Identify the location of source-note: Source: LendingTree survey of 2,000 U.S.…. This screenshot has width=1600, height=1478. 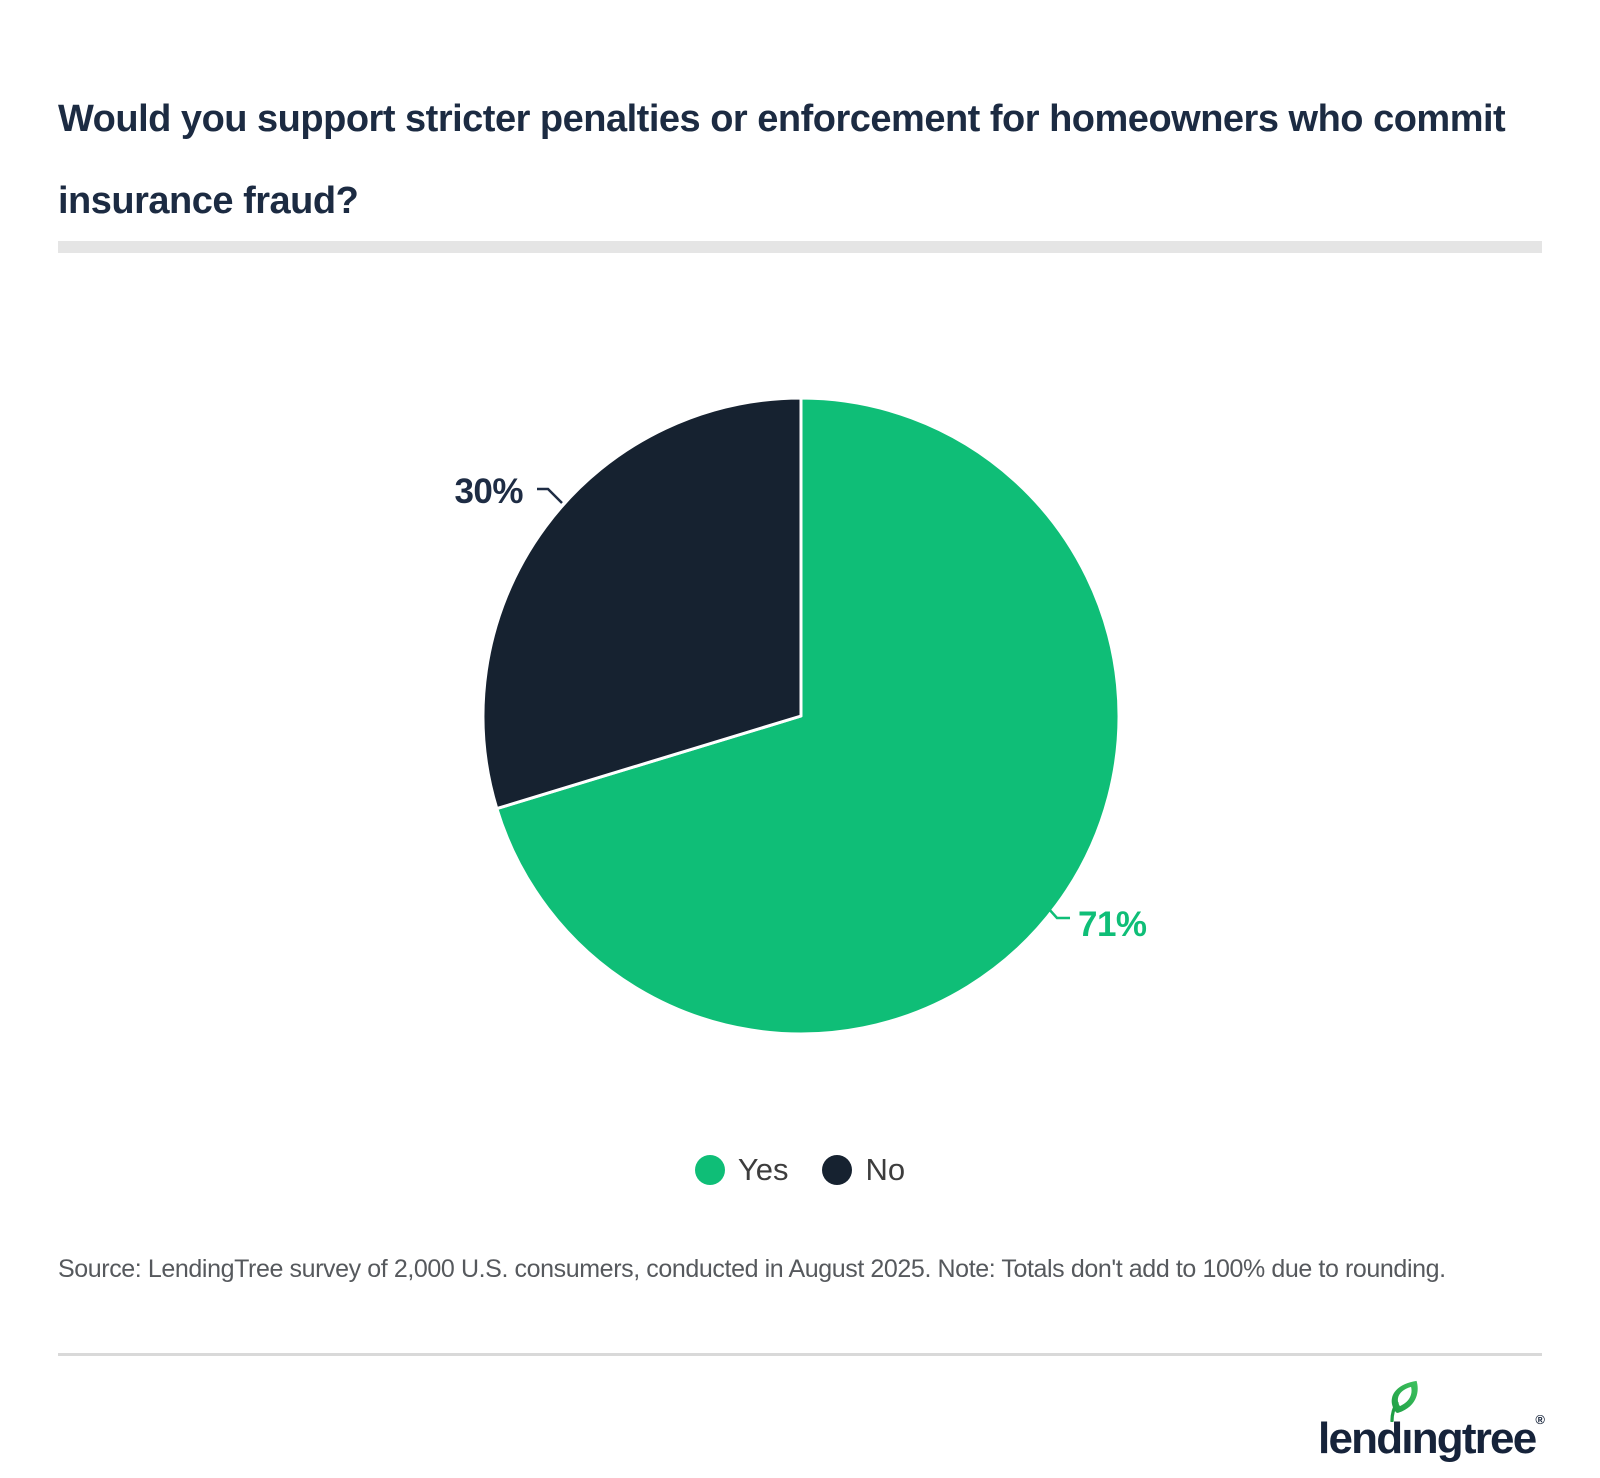
(752, 1269).